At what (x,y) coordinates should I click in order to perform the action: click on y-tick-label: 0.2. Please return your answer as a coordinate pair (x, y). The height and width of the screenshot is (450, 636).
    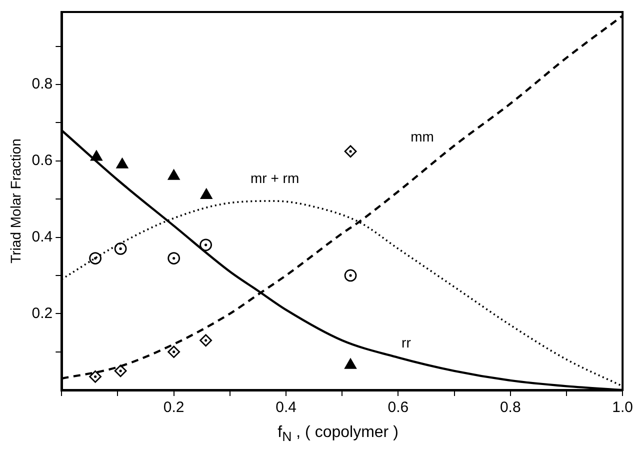
    Looking at the image, I should click on (42, 313).